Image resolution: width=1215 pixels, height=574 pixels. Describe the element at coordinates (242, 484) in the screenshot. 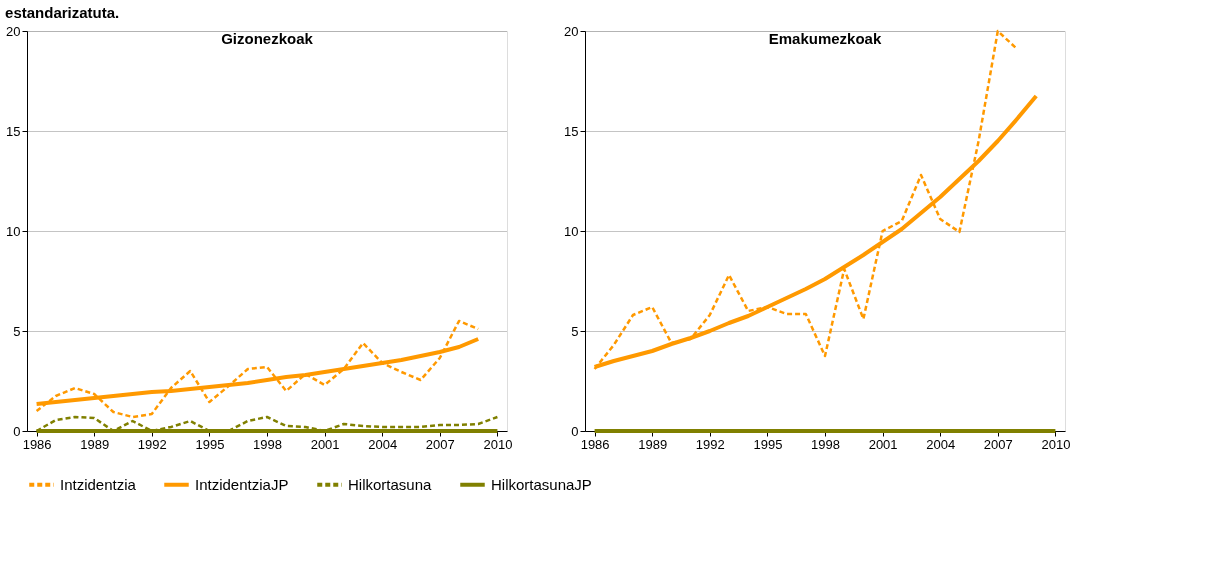

I see `legend-label: IntzidentziaJP` at that location.